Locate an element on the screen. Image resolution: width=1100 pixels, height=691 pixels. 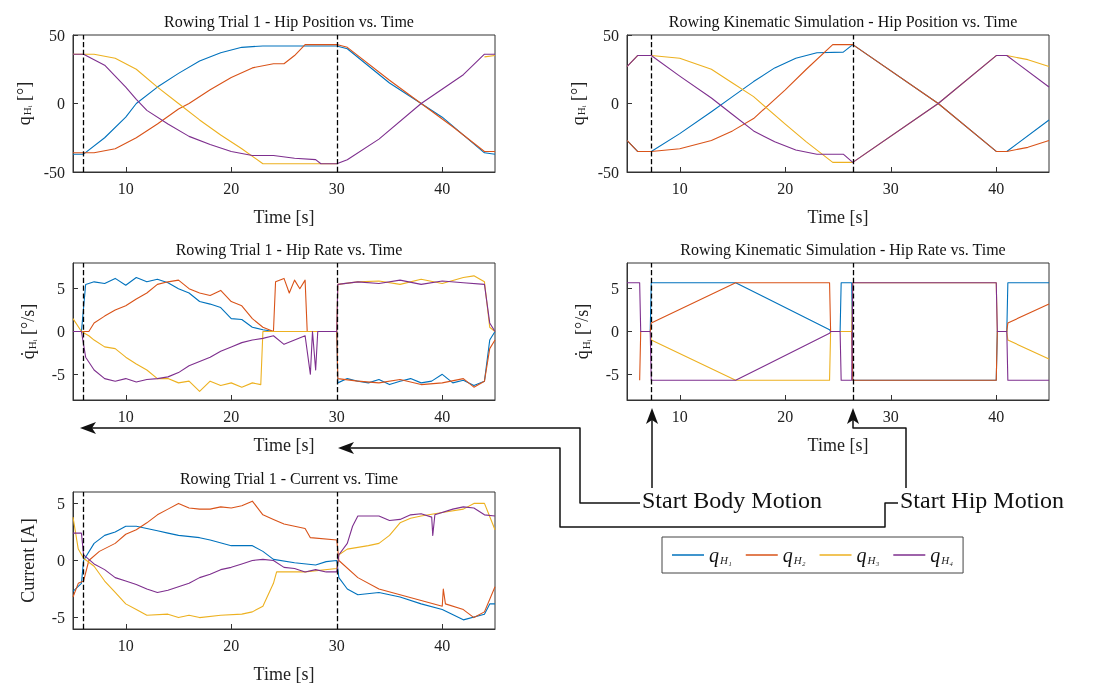
legend-label: qH₂ is located at coordinates (794, 555).